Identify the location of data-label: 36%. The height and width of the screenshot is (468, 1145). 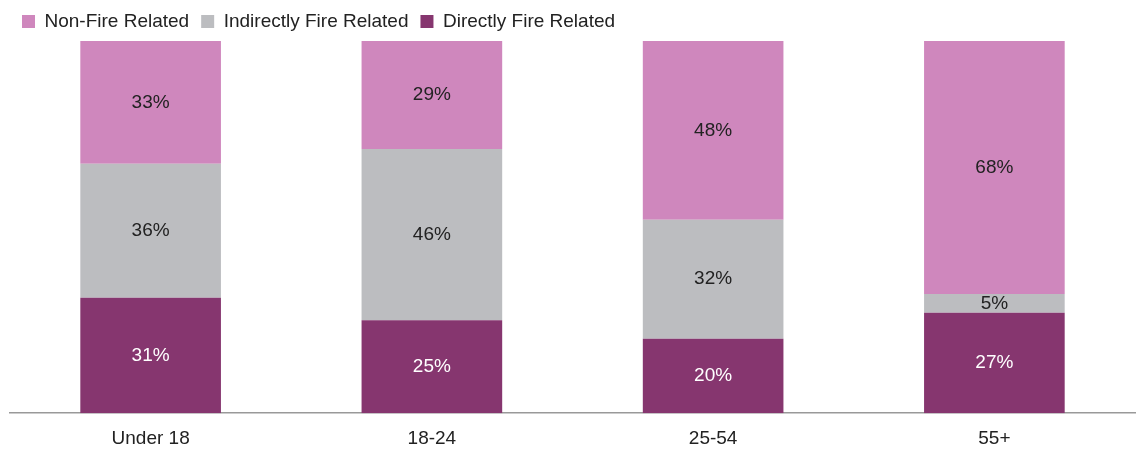
(150, 230).